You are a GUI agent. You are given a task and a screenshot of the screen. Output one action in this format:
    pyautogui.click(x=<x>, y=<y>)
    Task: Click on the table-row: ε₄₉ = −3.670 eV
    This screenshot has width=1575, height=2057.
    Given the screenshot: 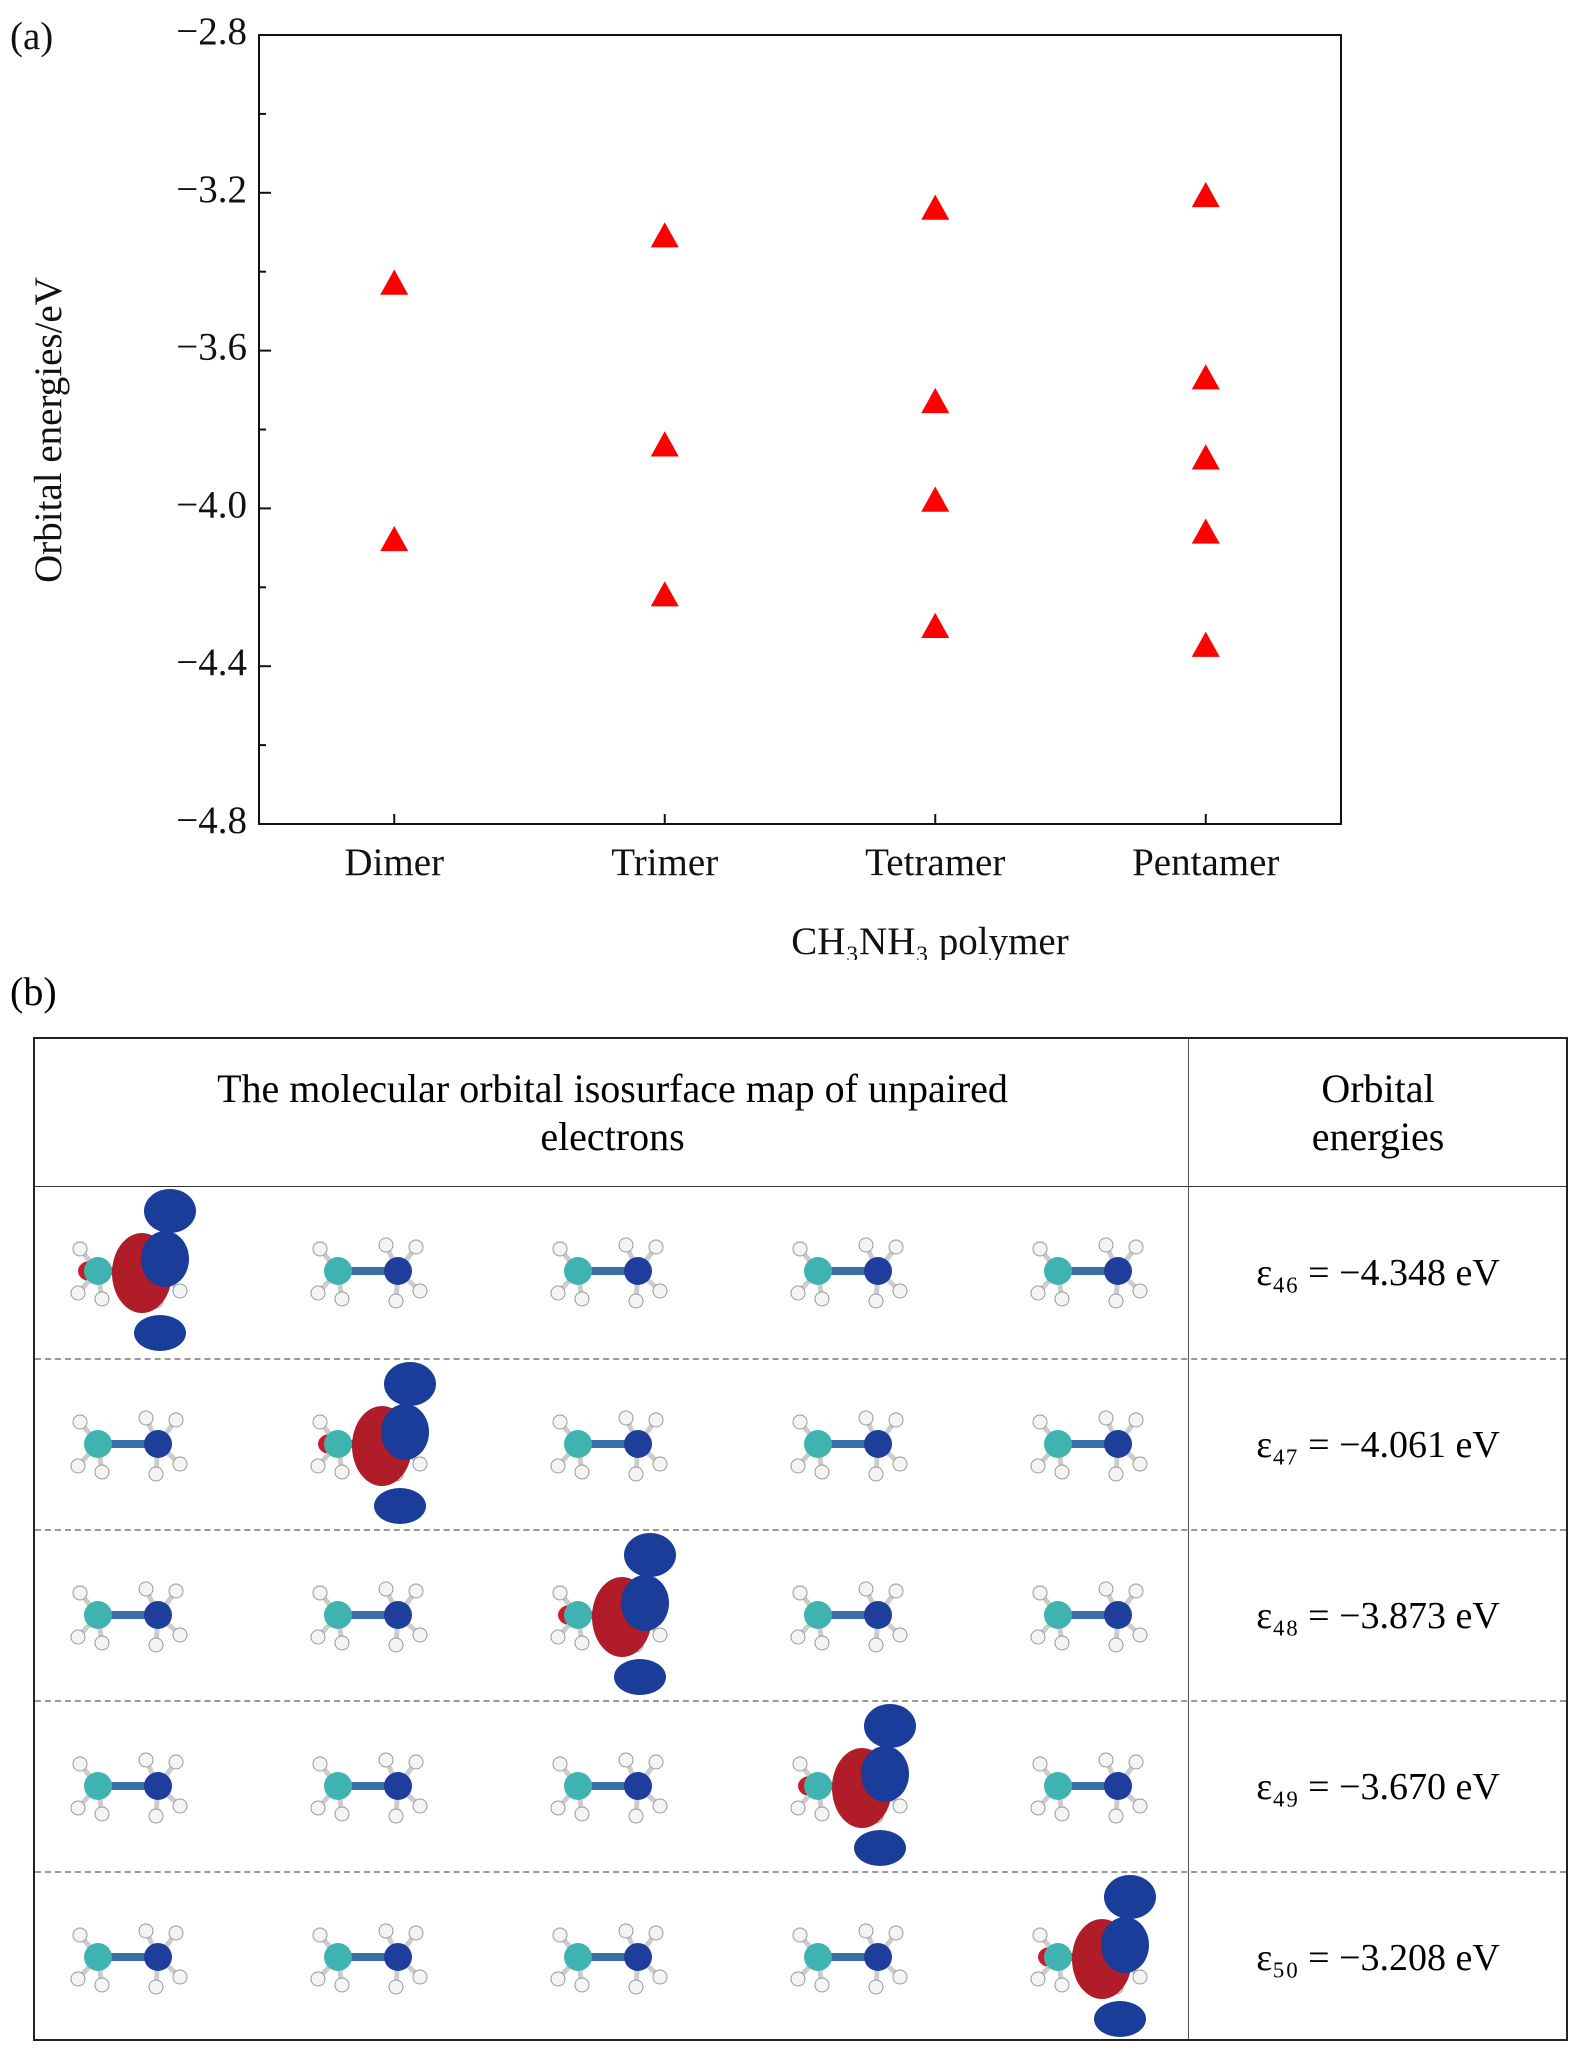 What is the action you would take?
    pyautogui.click(x=800, y=1785)
    